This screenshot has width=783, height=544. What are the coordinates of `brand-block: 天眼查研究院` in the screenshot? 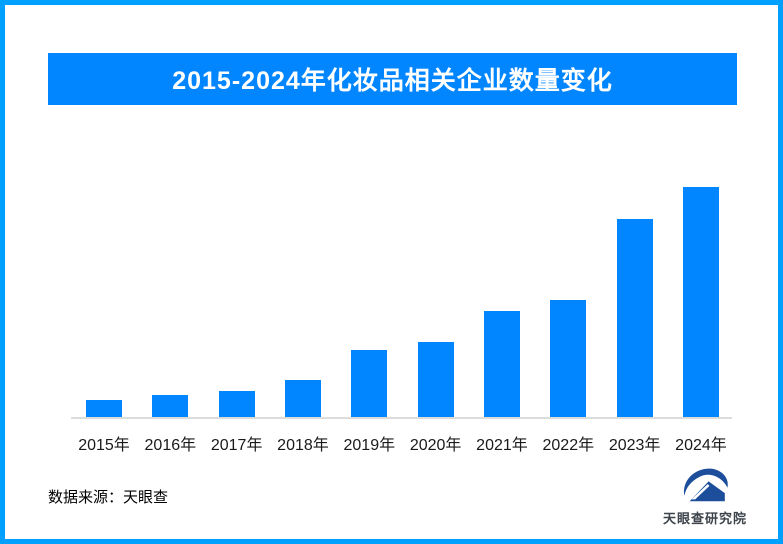 It's located at (705, 495).